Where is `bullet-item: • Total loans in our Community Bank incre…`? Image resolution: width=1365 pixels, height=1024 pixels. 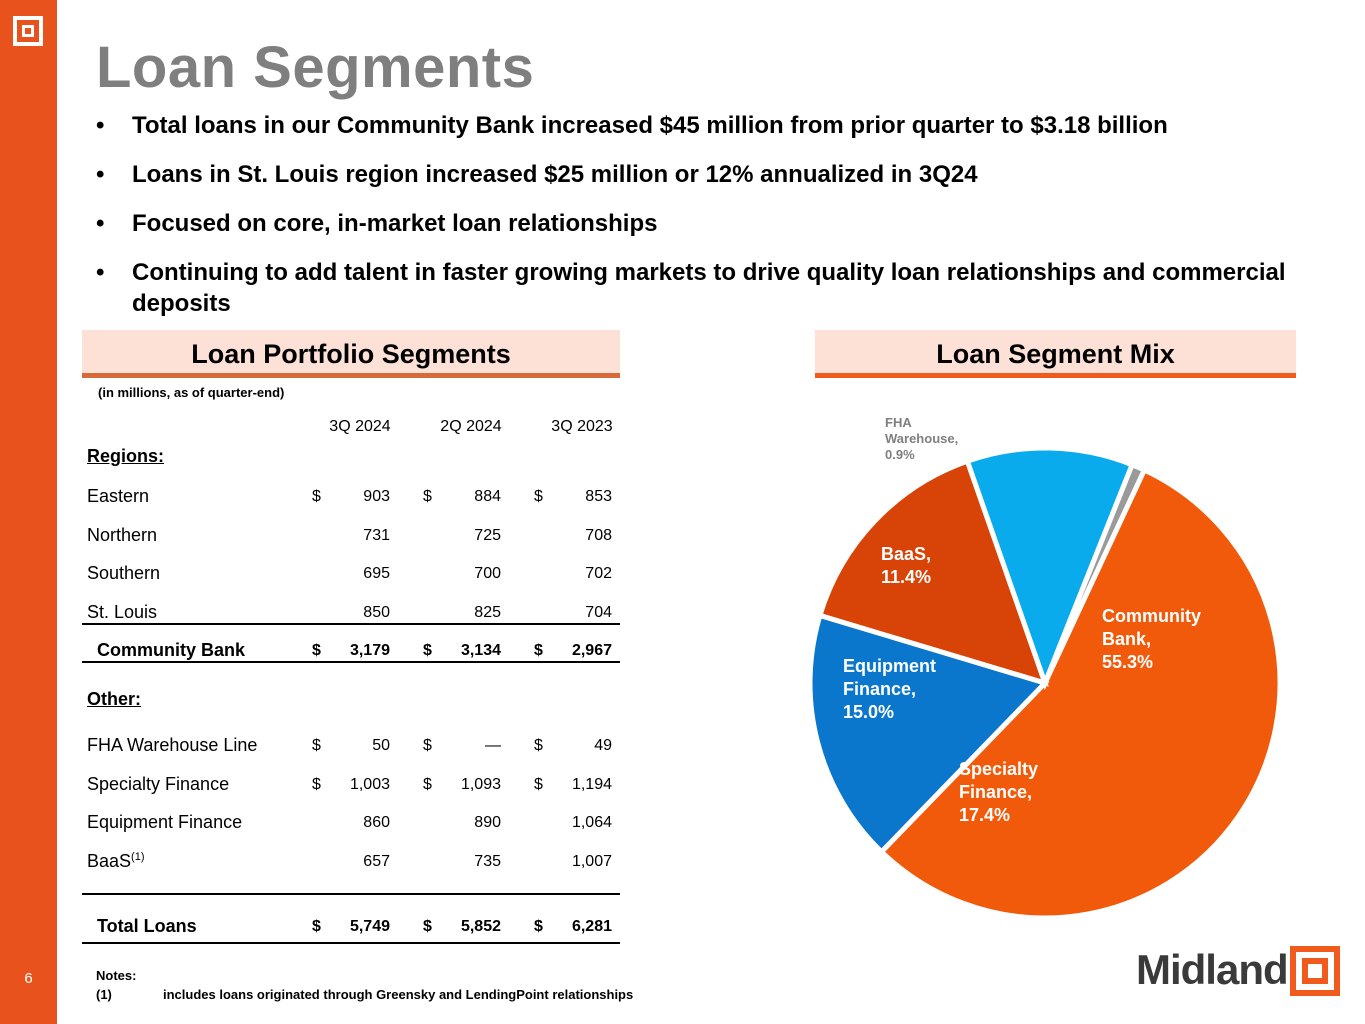 bullet-item: • Total loans in our Community Bank incre… is located at coordinates (632, 125).